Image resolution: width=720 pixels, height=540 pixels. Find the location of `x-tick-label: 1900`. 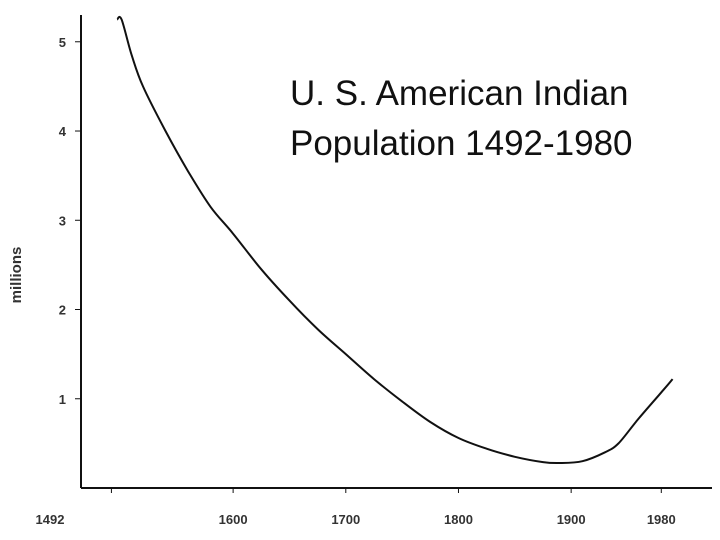

x-tick-label: 1900 is located at coordinates (571, 519).